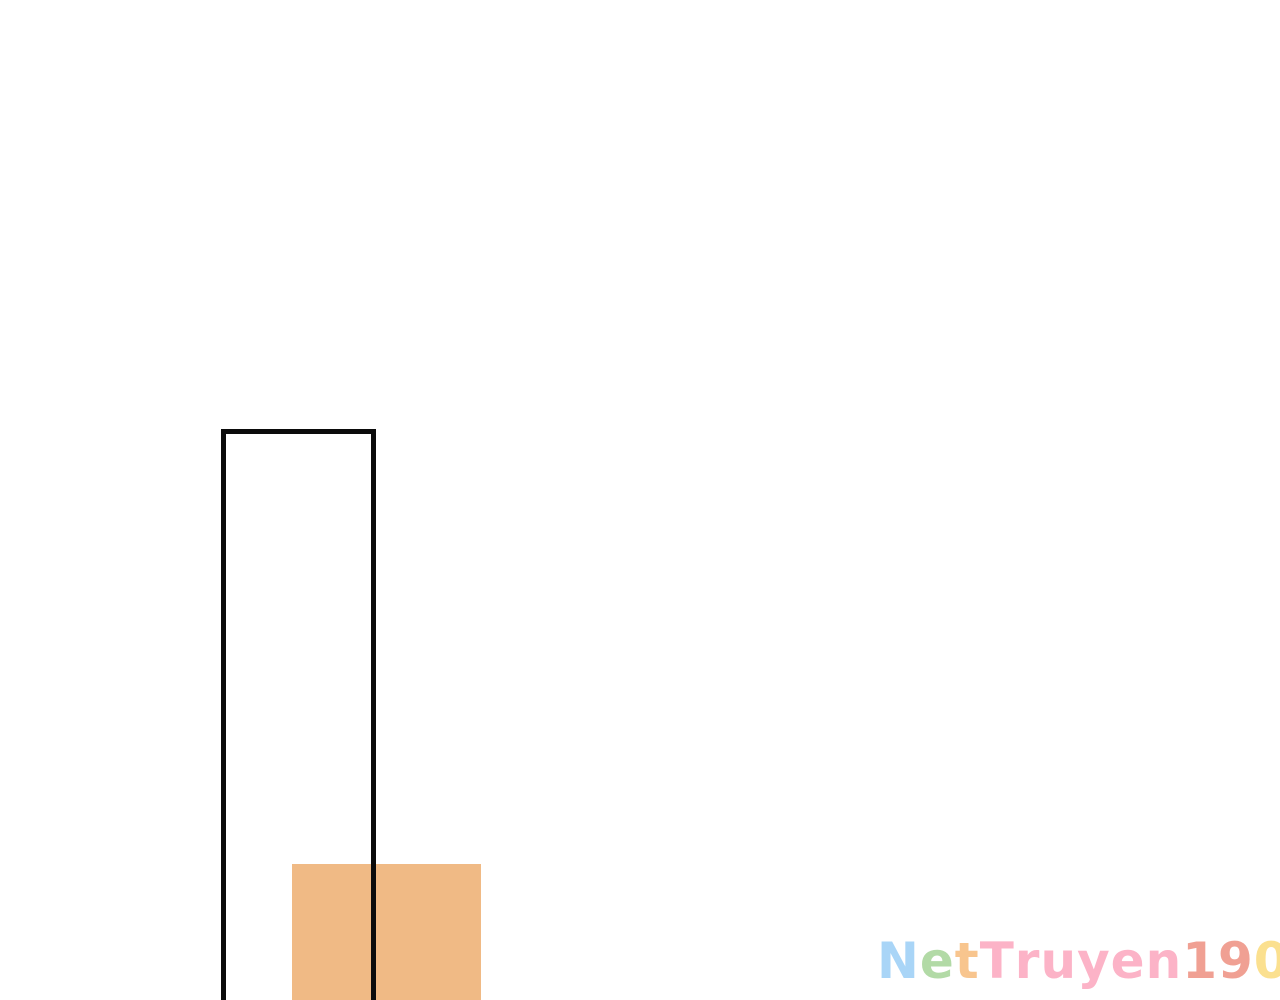 The height and width of the screenshot is (1000, 1280). I want to click on watermark-char: 1, so click(1200, 961).